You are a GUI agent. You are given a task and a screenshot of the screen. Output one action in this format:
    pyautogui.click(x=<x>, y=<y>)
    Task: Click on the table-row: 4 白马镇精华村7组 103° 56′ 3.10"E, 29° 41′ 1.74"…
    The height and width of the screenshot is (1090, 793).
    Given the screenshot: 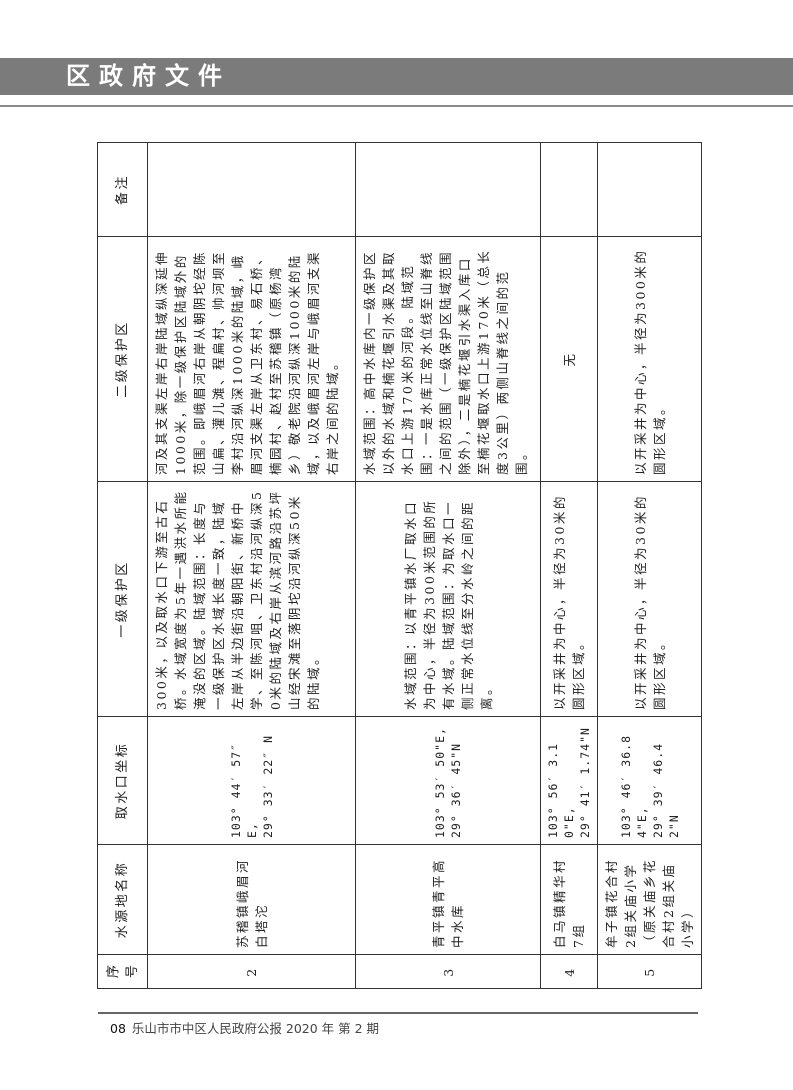 What is the action you would take?
    pyautogui.click(x=569, y=565)
    